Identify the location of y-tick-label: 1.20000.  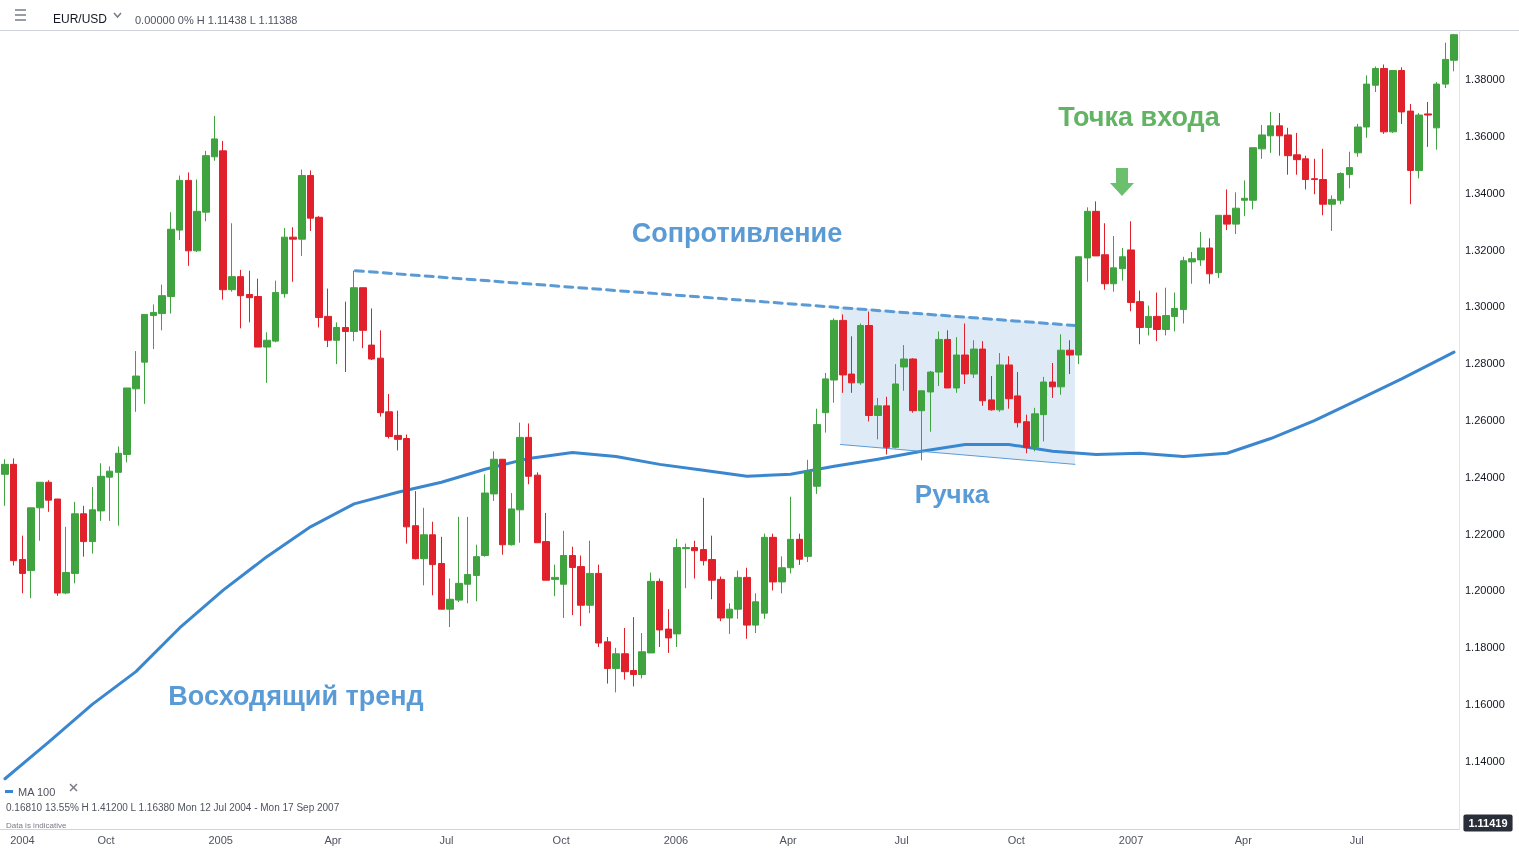
(1485, 590).